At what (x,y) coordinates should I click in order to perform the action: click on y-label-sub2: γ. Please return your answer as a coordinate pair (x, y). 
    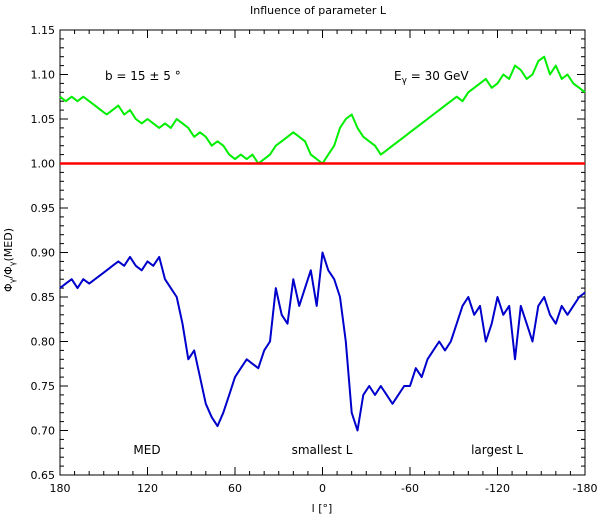
    Looking at the image, I should click on (12, 263).